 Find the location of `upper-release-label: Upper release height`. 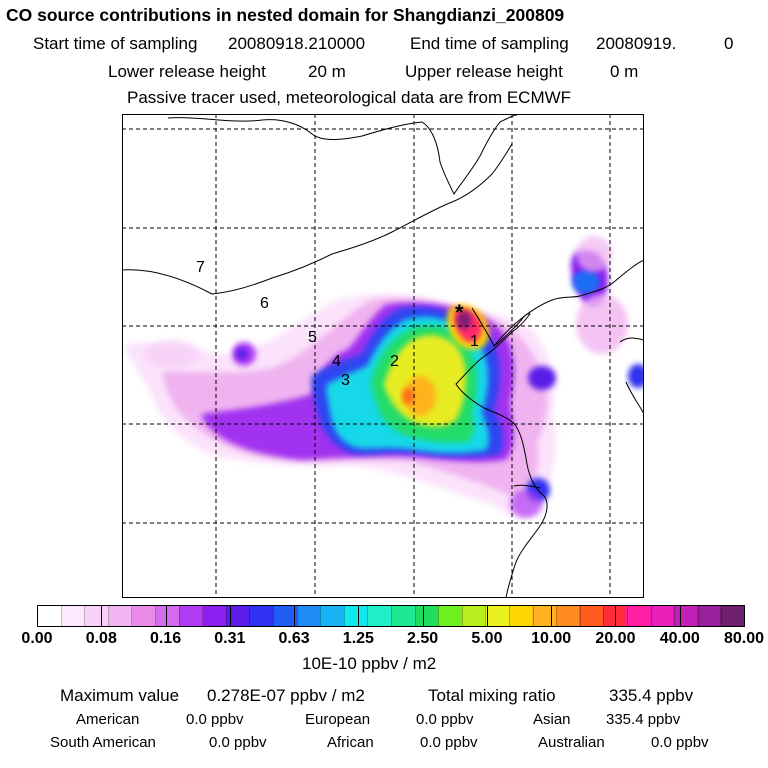

upper-release-label: Upper release height is located at coordinates (484, 71).